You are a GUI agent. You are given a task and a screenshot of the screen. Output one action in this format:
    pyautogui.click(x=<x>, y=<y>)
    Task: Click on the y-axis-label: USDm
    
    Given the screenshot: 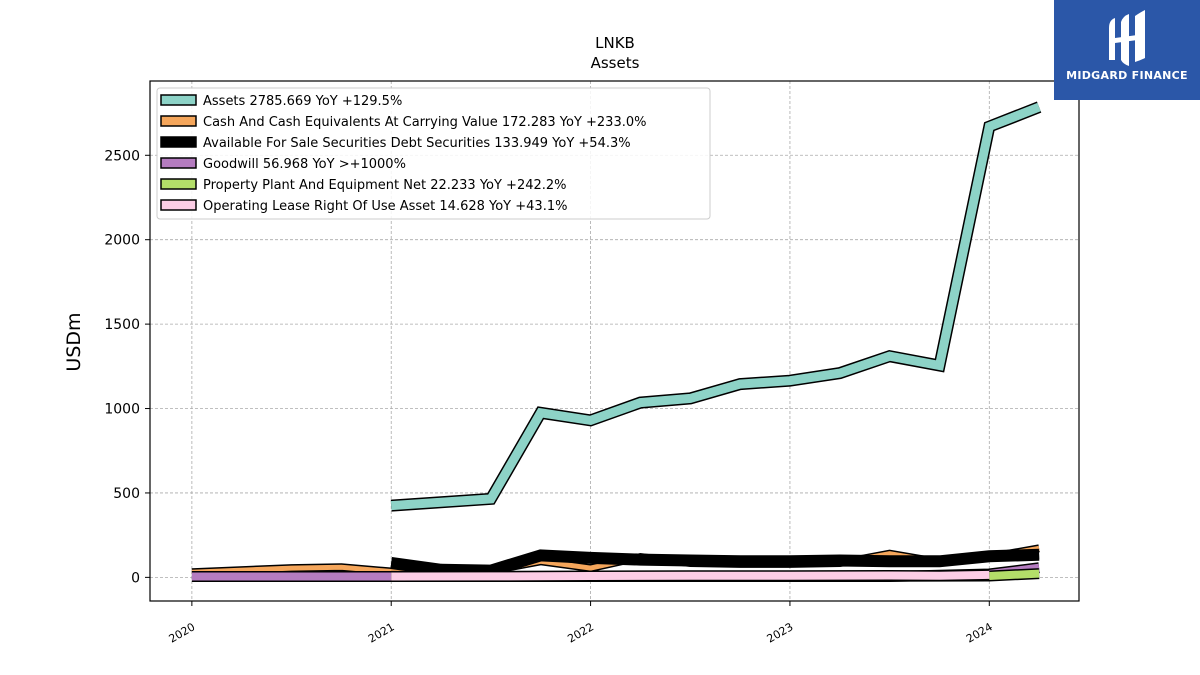 What is the action you would take?
    pyautogui.click(x=74, y=341)
    